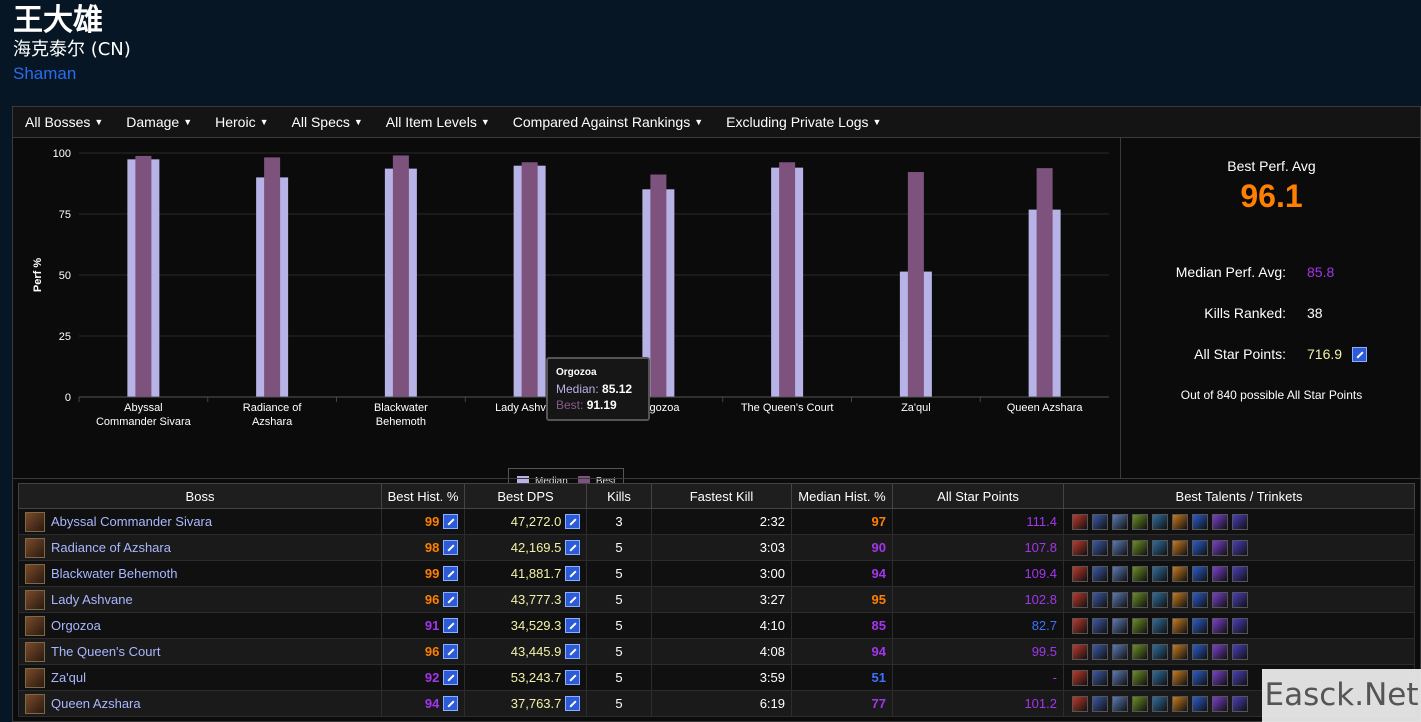 This screenshot has height=722, width=1421. I want to click on boss-link: Abyssal Commander Sivara, so click(132, 521).